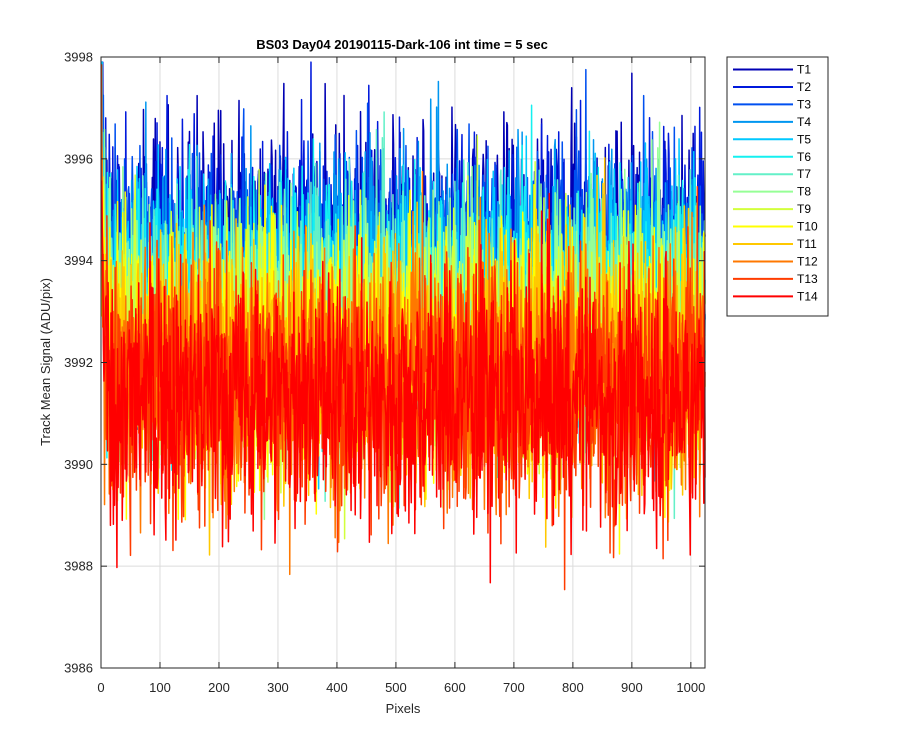  I want to click on legend-label-t4: T4, so click(804, 122).